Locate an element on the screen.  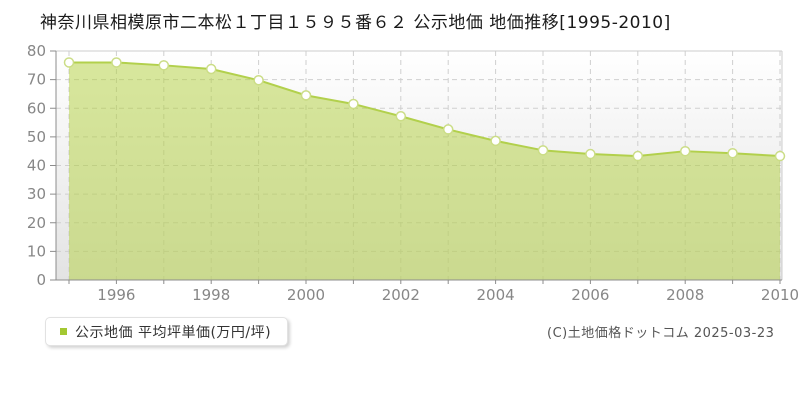
legend: 公示地価 平均坪単価(万円/坪) is located at coordinates (167, 331).